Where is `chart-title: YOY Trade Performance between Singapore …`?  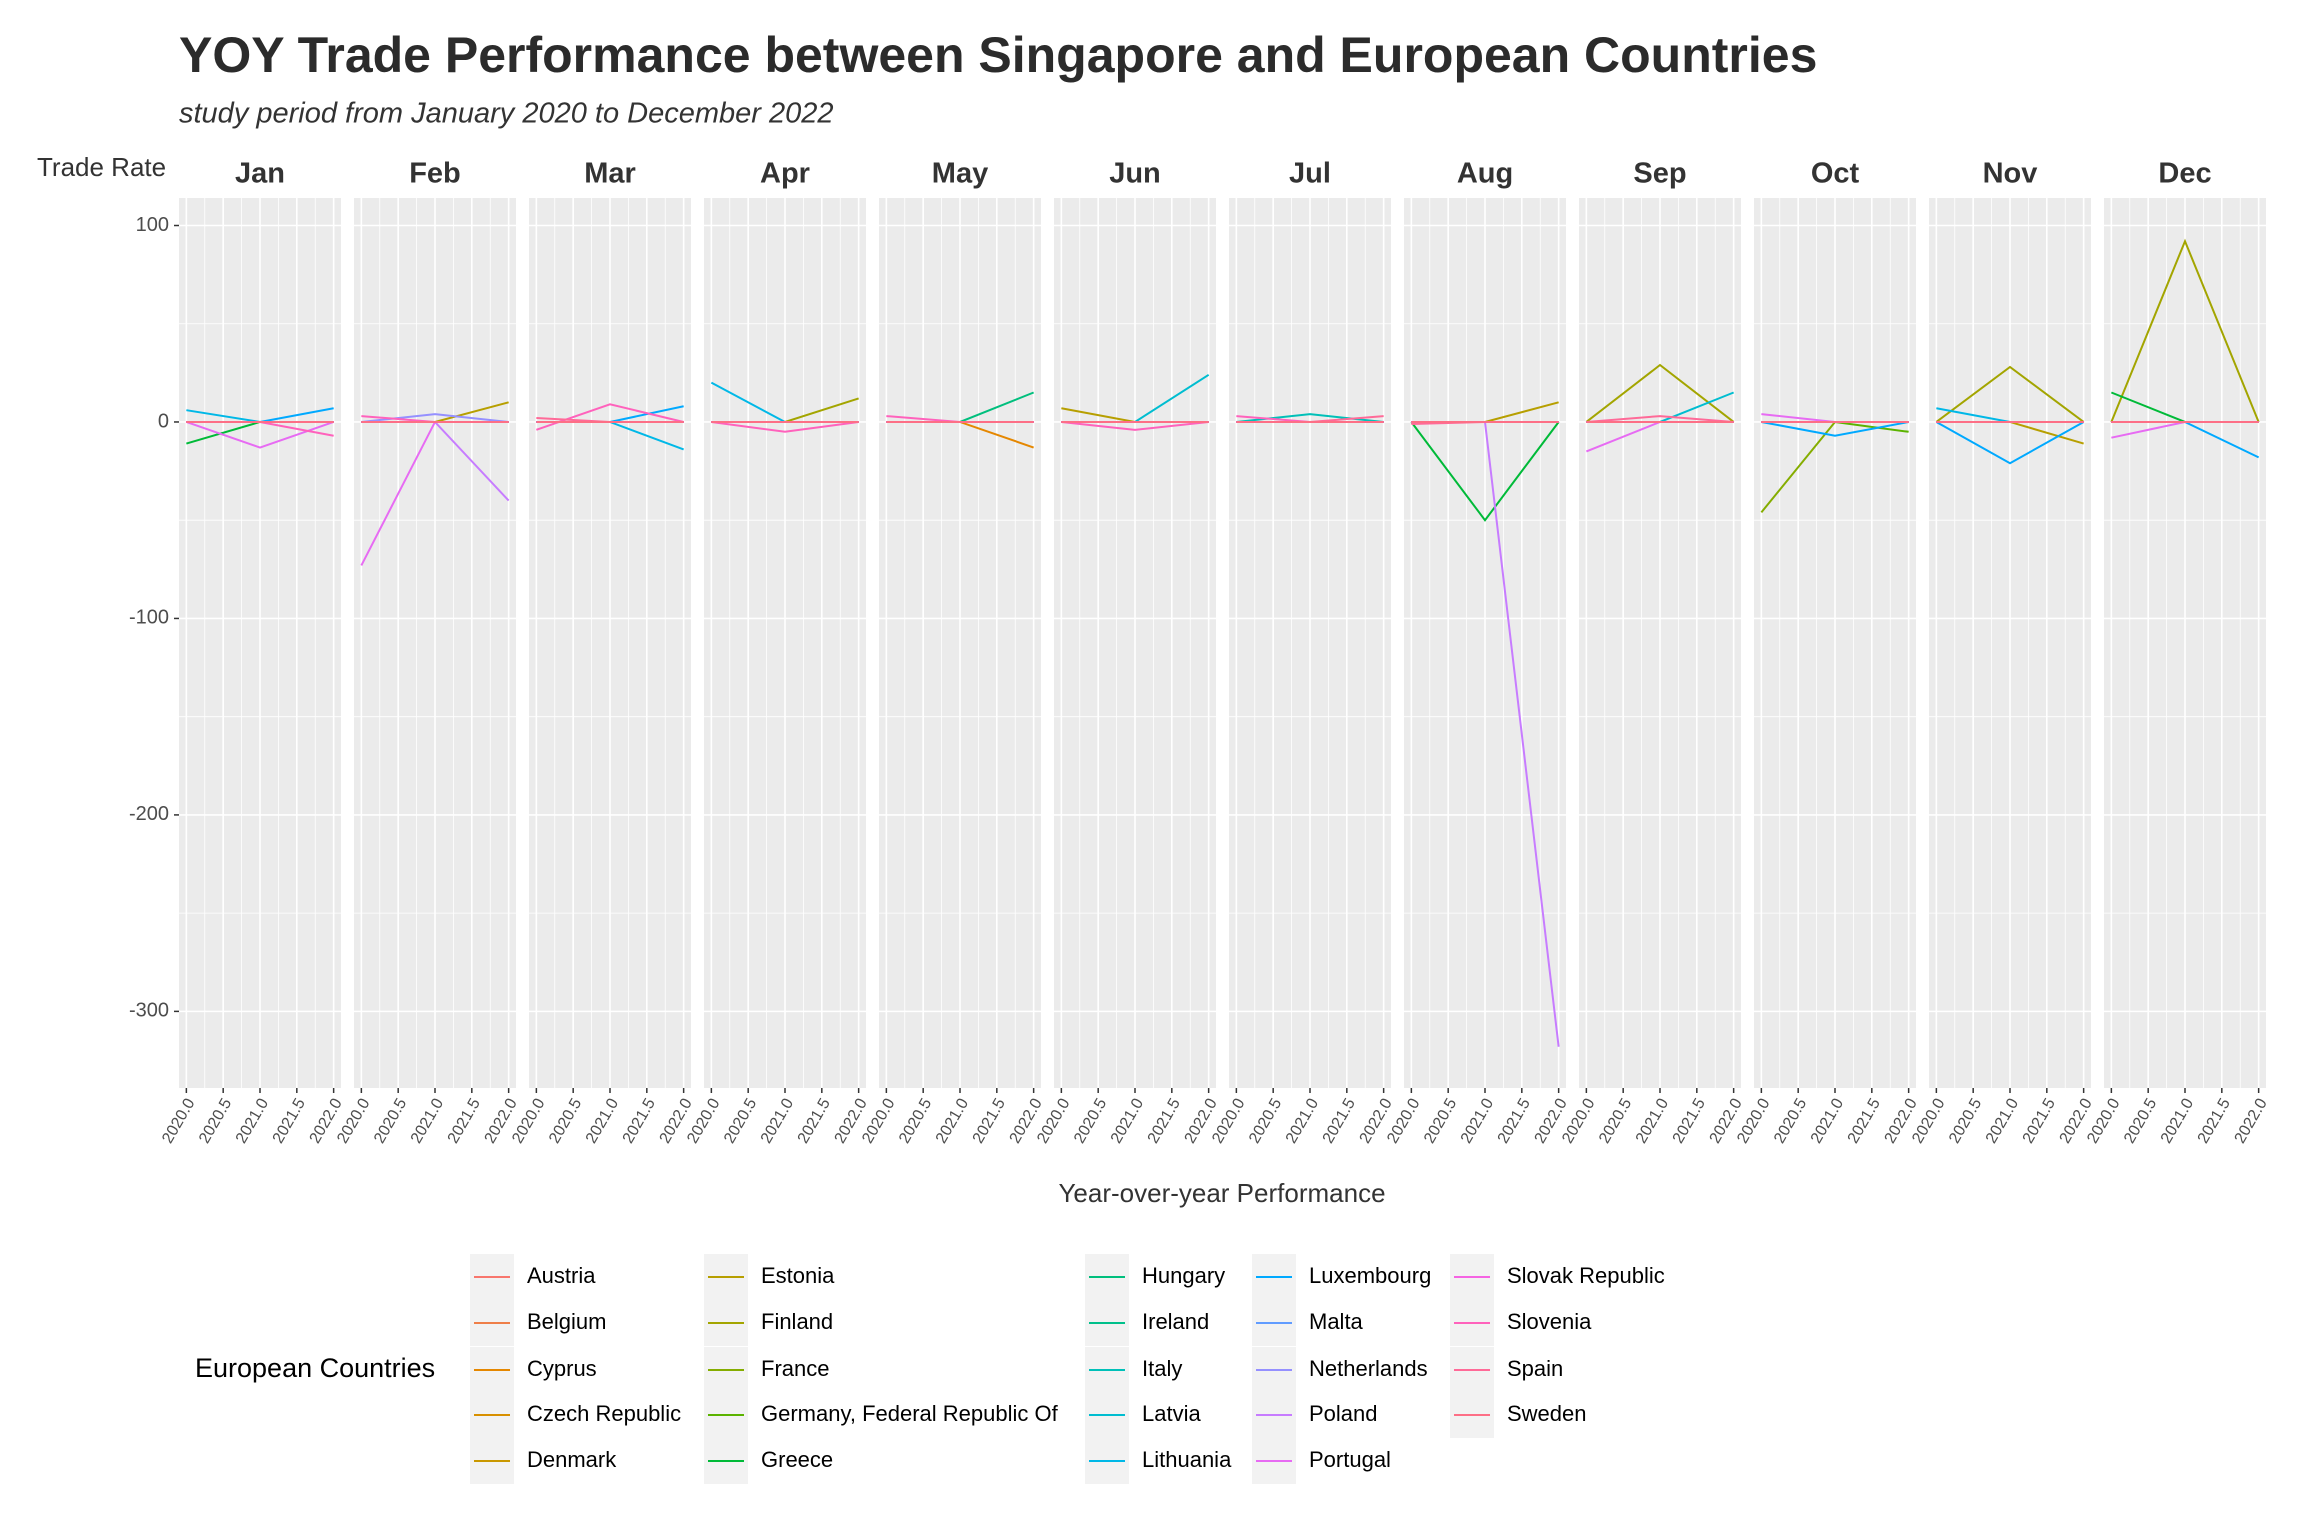
chart-title: YOY Trade Performance between Singapore … is located at coordinates (998, 55).